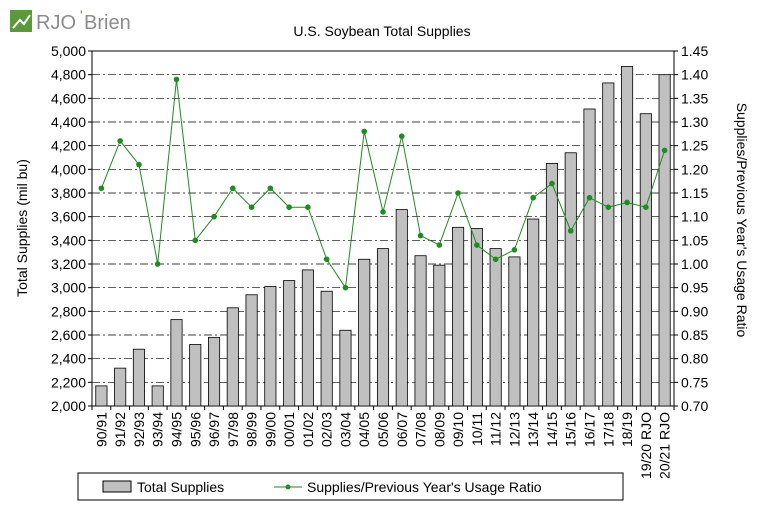 The width and height of the screenshot is (763, 516). Describe the element at coordinates (694, 288) in the screenshot. I see `y-right-tick-label: 0.95` at that location.